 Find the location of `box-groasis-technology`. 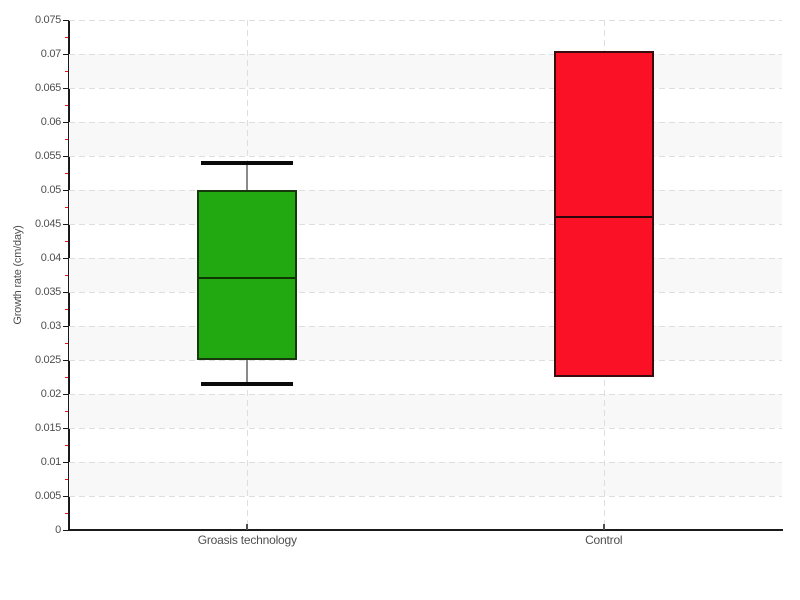

box-groasis-technology is located at coordinates (247, 275).